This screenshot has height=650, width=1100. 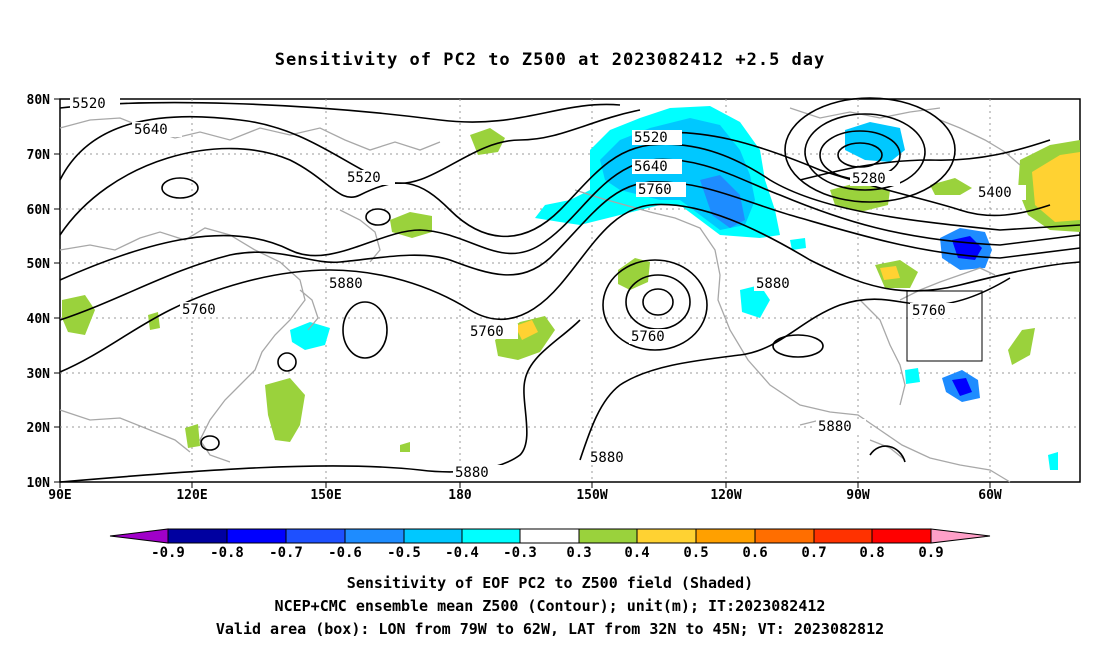 What do you see at coordinates (930, 553) in the screenshot?
I see `colorbar-label: 0.9` at bounding box center [930, 553].